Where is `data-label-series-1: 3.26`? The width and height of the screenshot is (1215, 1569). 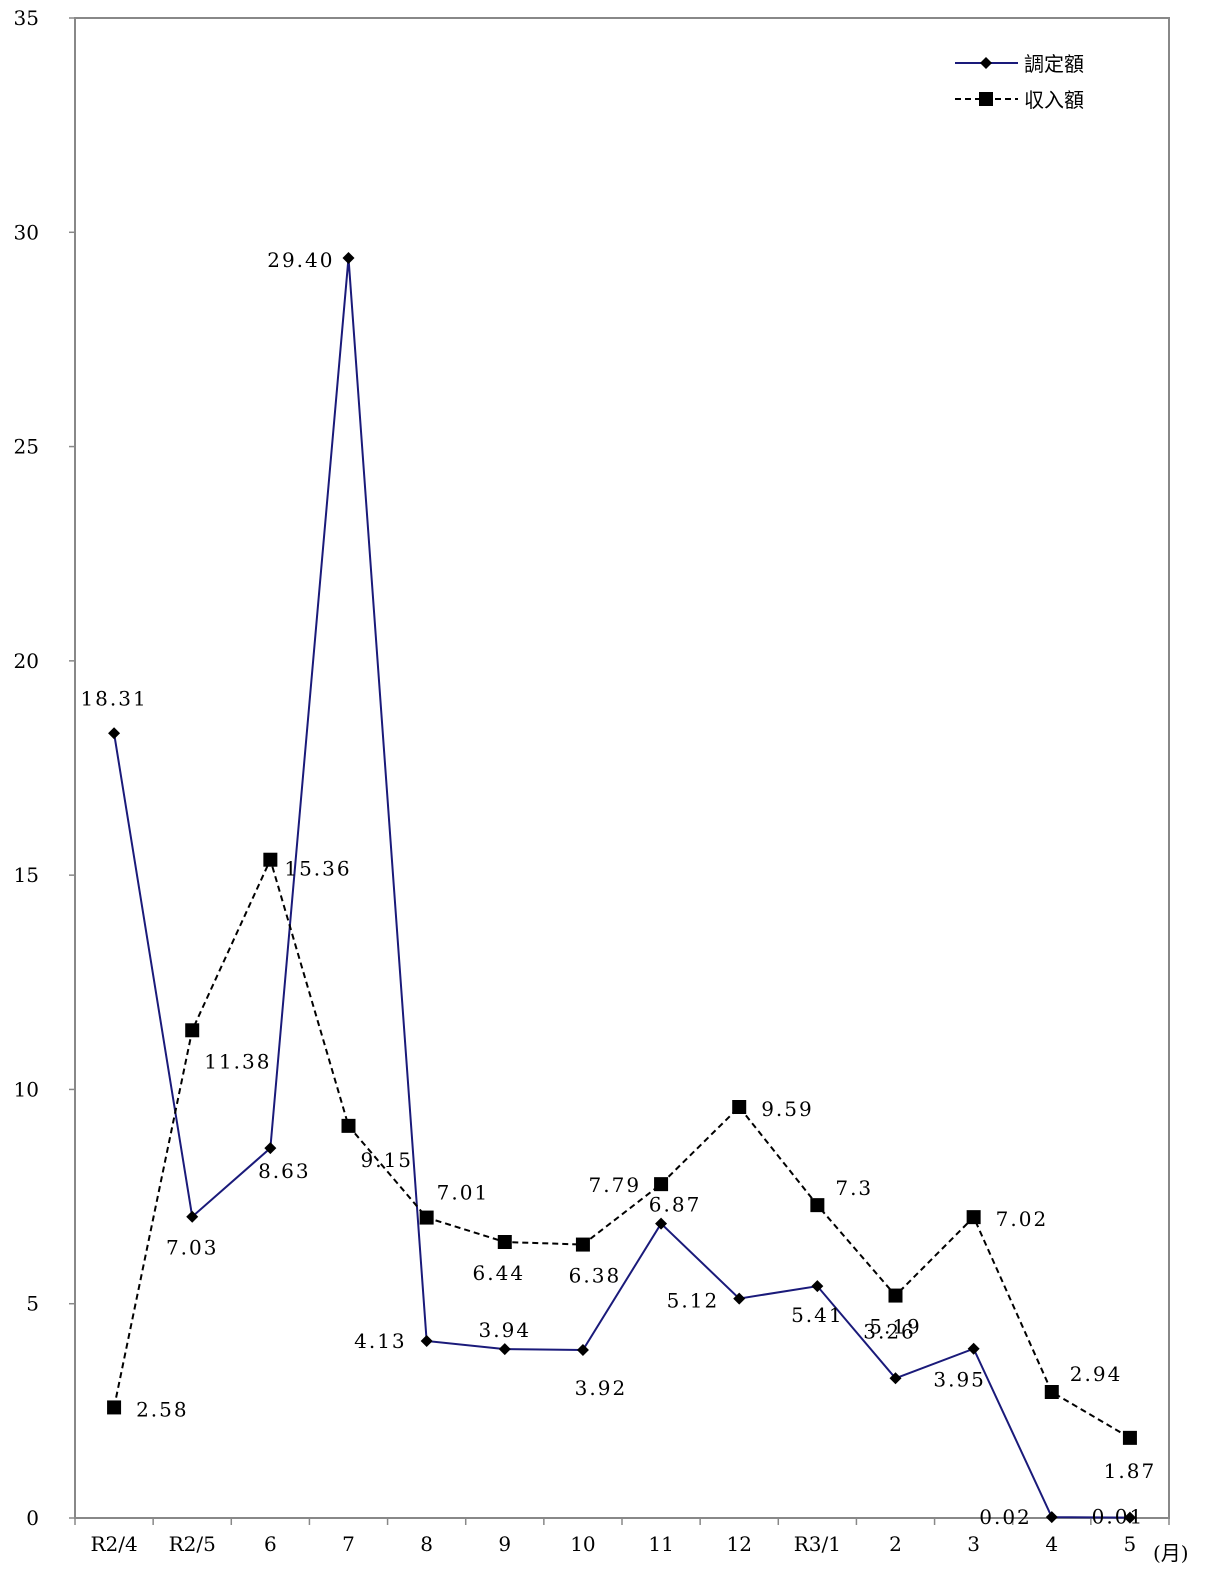
data-label-series-1: 3.26 is located at coordinates (889, 1331).